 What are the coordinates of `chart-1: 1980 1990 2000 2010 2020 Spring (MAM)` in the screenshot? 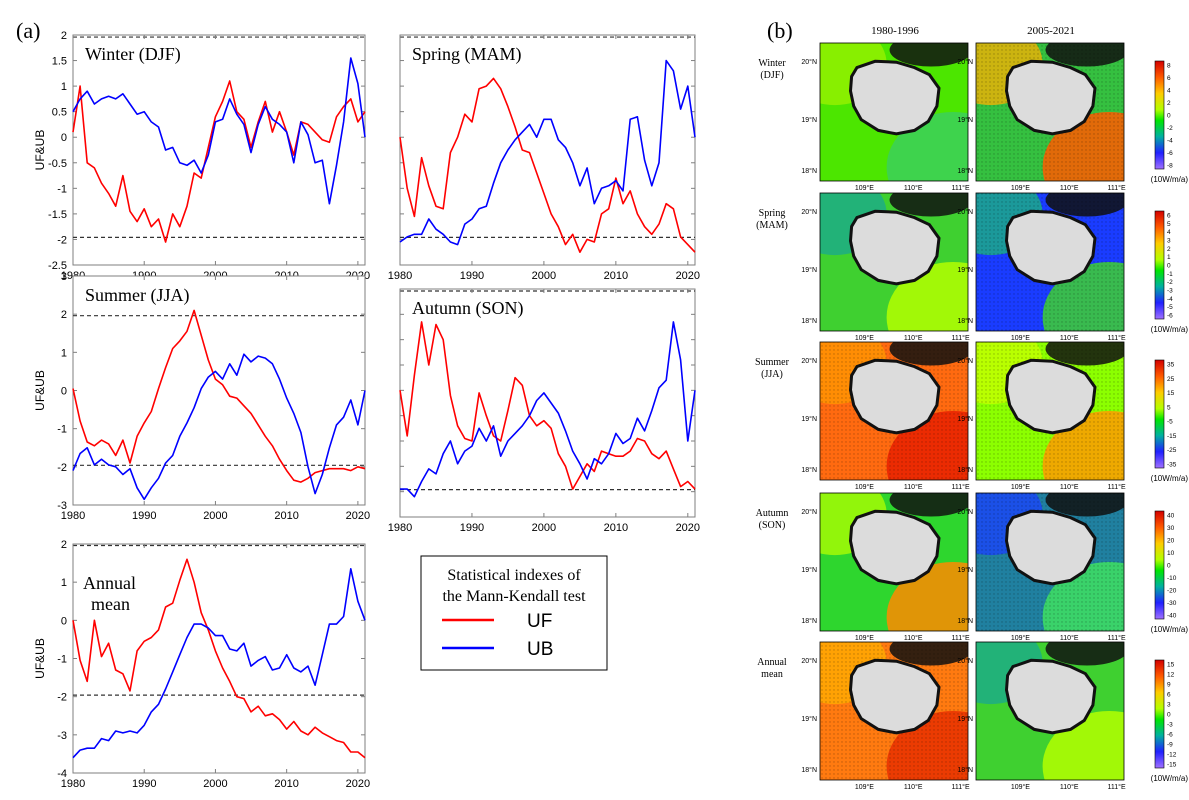 It's located at (544, 158).